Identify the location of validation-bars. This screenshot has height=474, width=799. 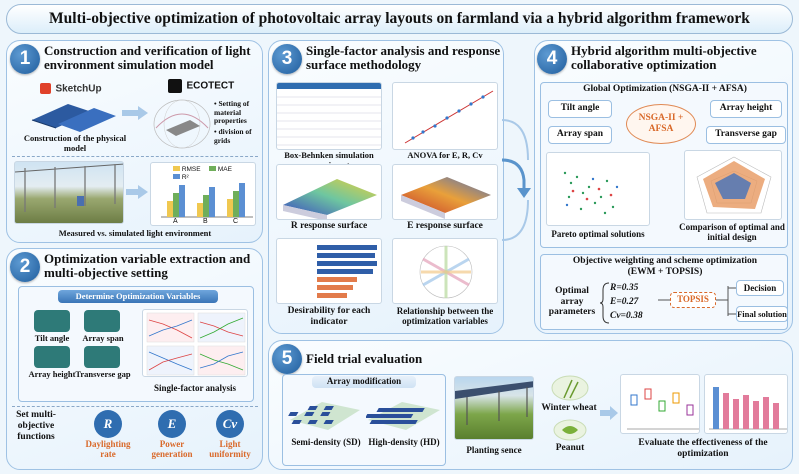
(207, 200).